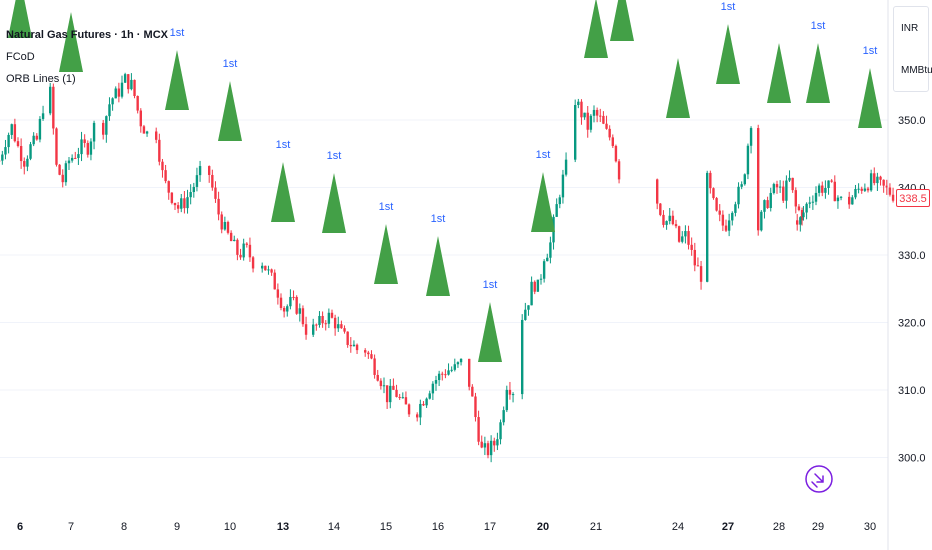 This screenshot has height=550, width=932. Describe the element at coordinates (20, 57) in the screenshot. I see `indicator-fcod-label: FCoD` at that location.